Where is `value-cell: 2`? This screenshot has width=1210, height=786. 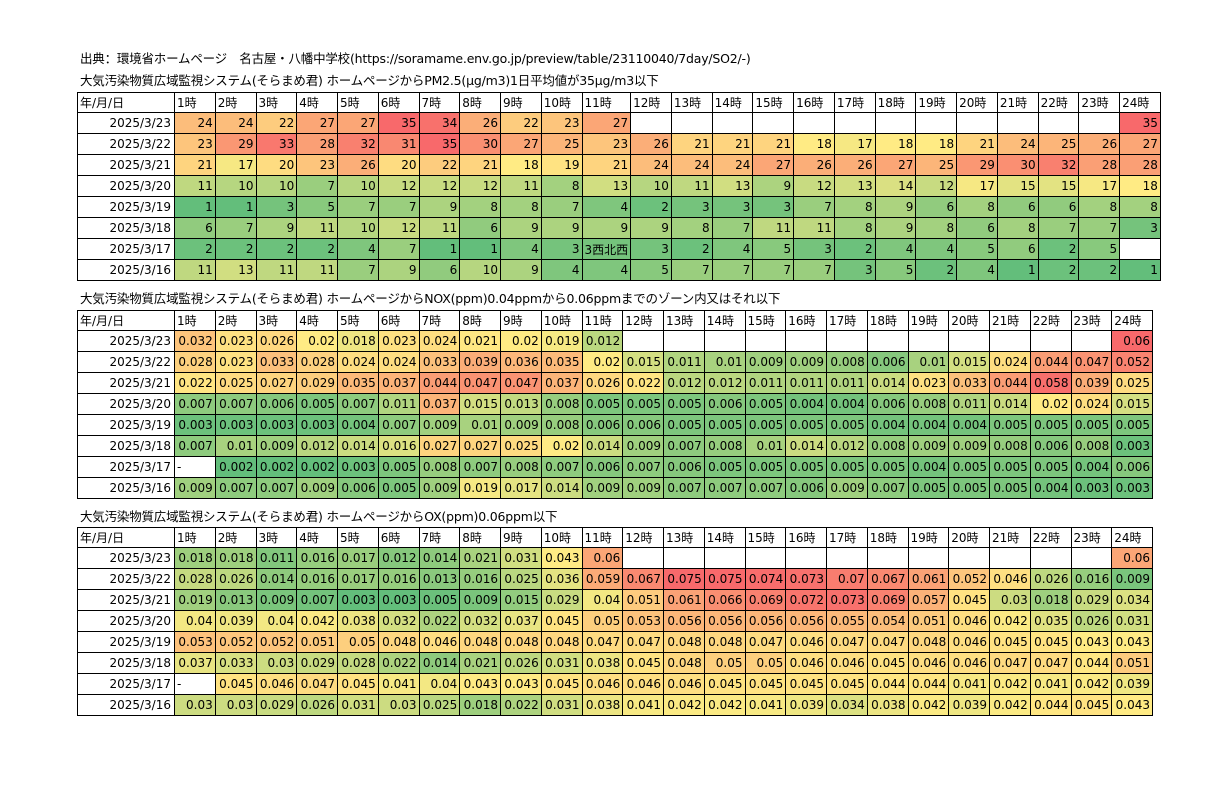
value-cell: 2 is located at coordinates (854, 249).